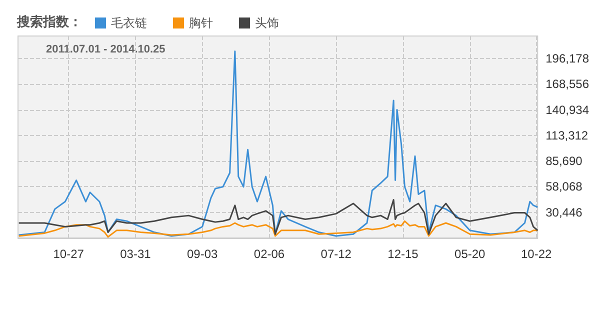  Describe the element at coordinates (129, 23) in the screenshot. I see `legend-label: 毛衣链` at that location.